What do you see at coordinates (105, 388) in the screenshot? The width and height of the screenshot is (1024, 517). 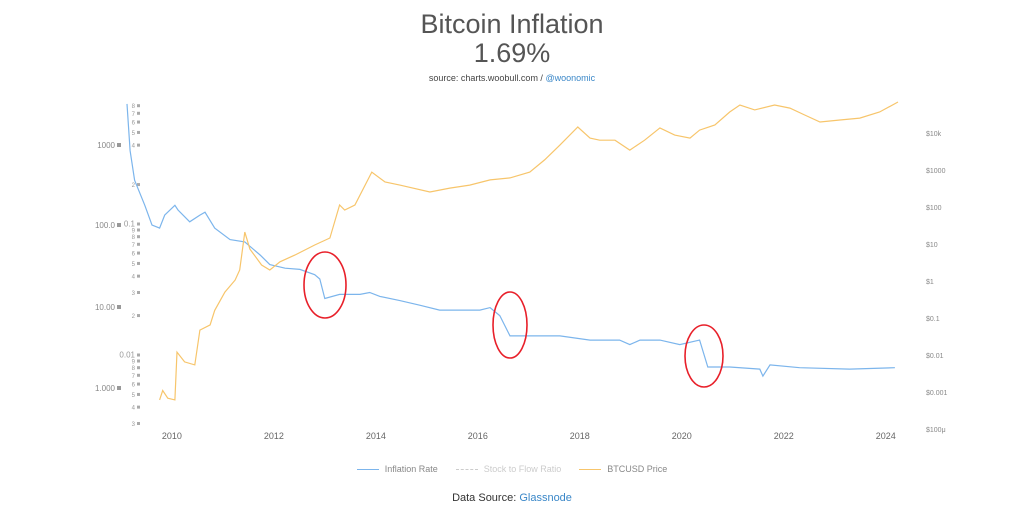 I see `left-axis-label: 1.000` at bounding box center [105, 388].